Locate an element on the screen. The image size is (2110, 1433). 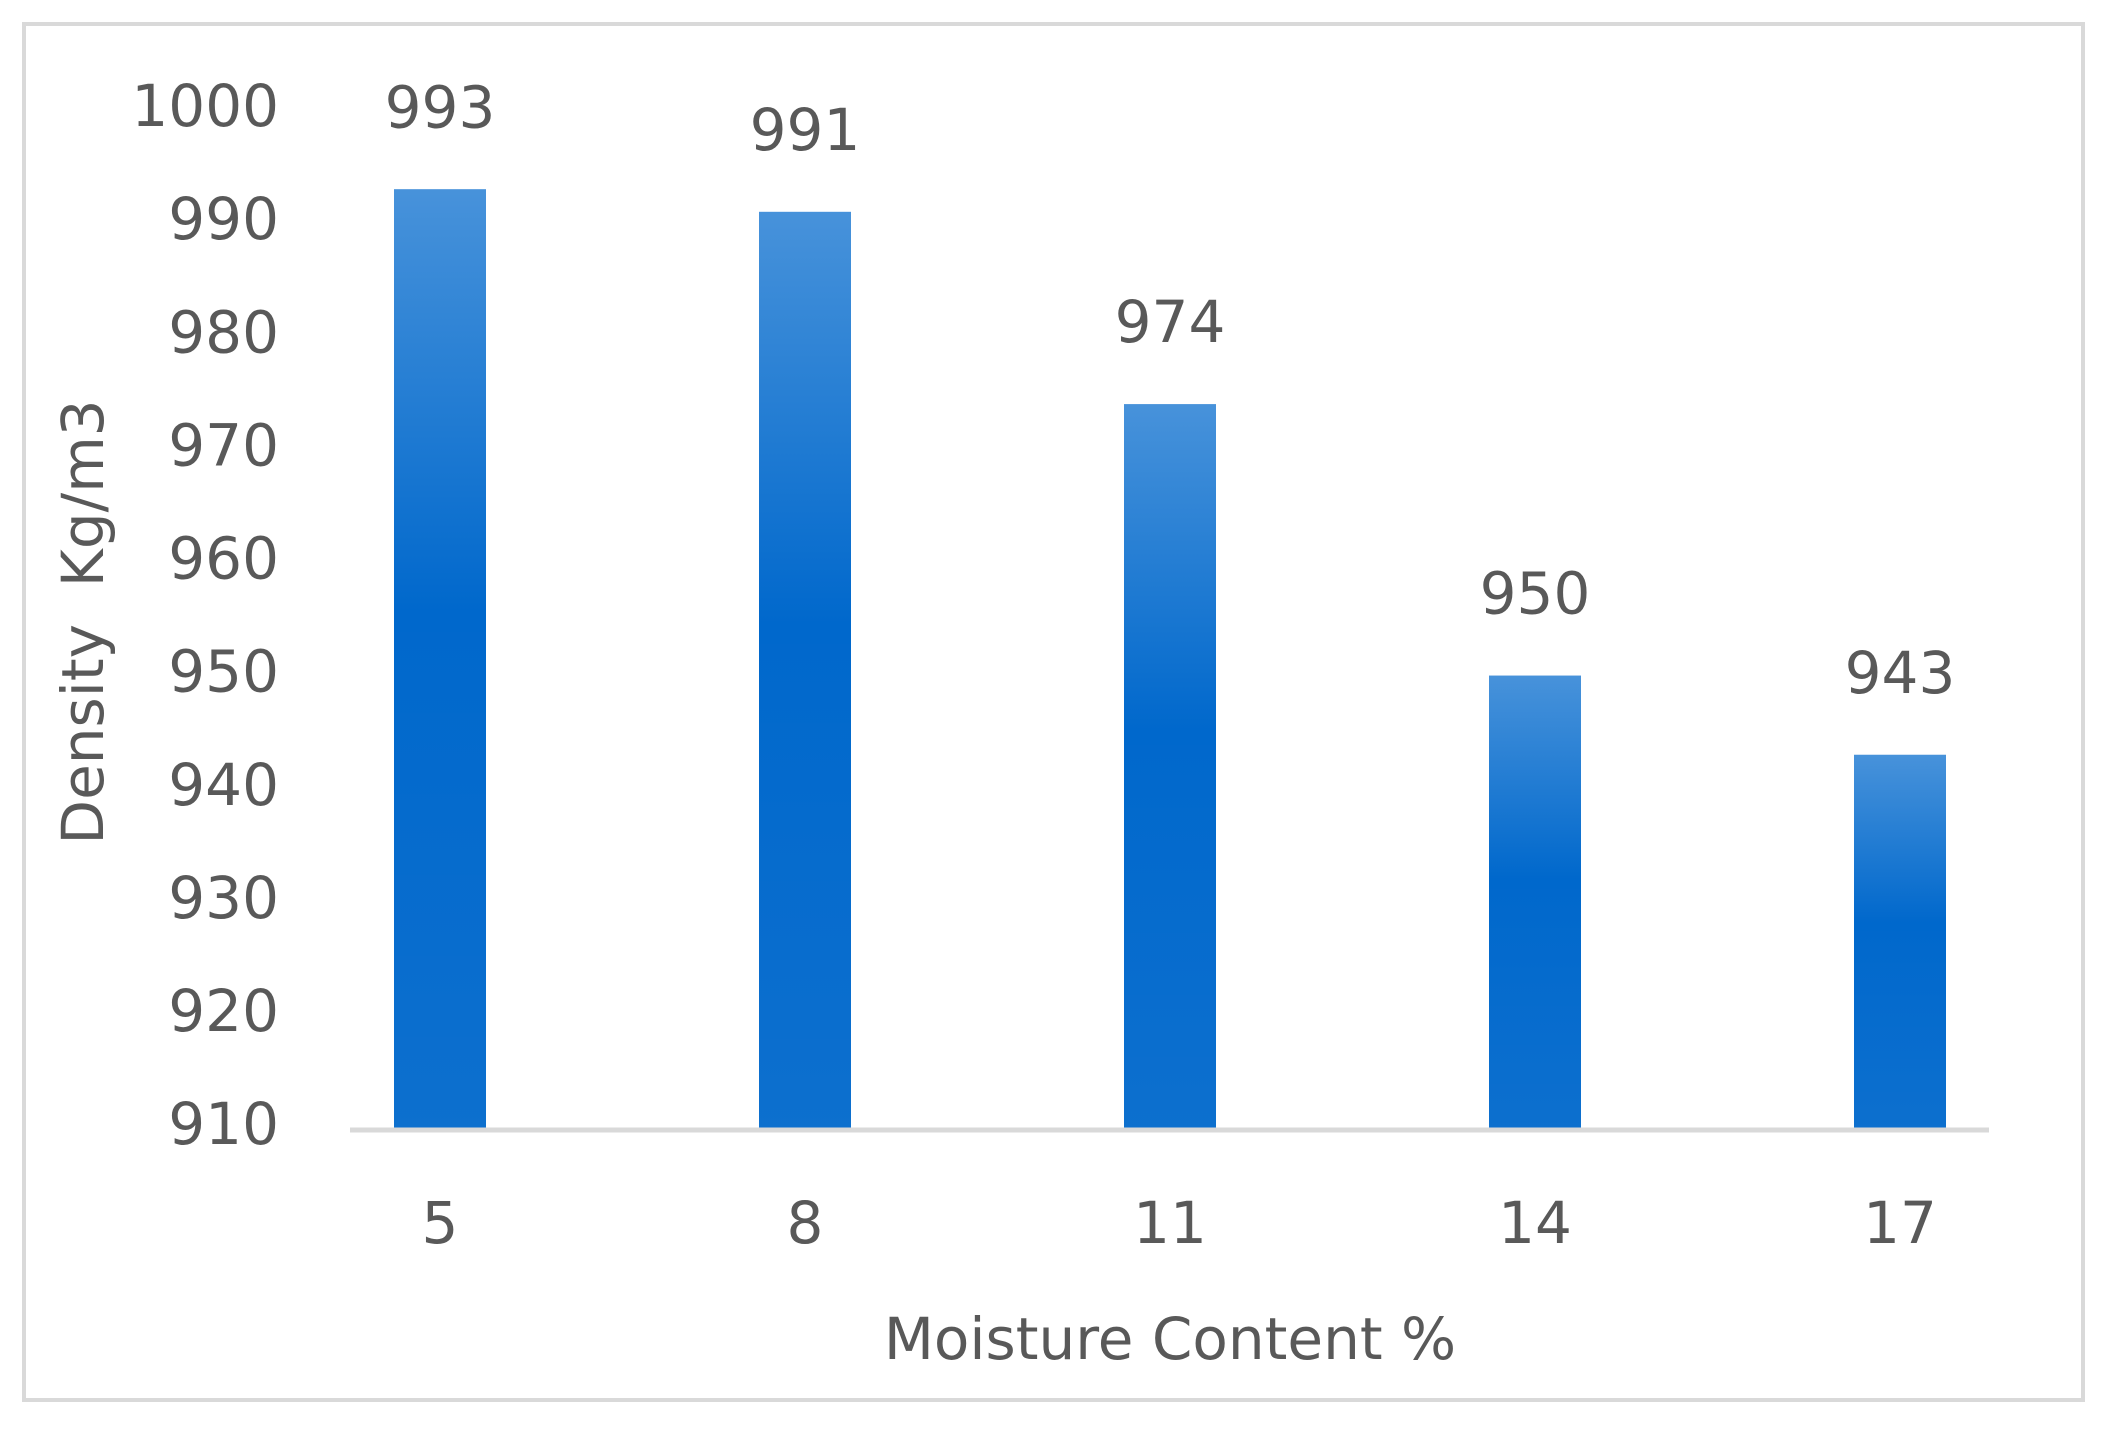
y-tick-label: 920 is located at coordinates (223, 1011).